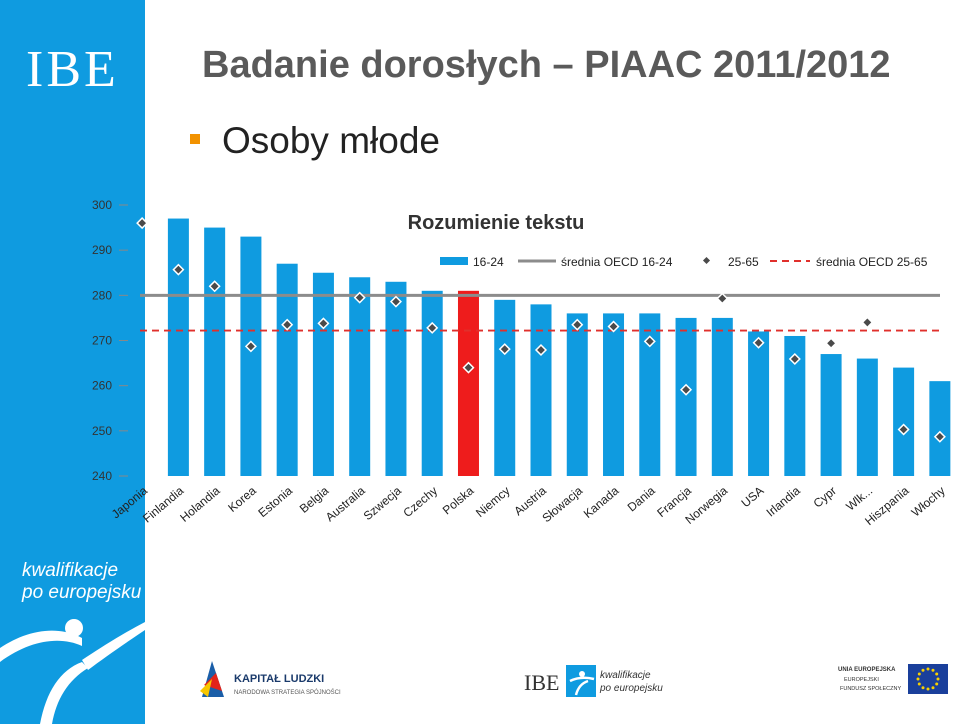 The image size is (959, 724). Describe the element at coordinates (279, 679) in the screenshot. I see `kl-title: KAPITAŁ LUDZKI` at that location.